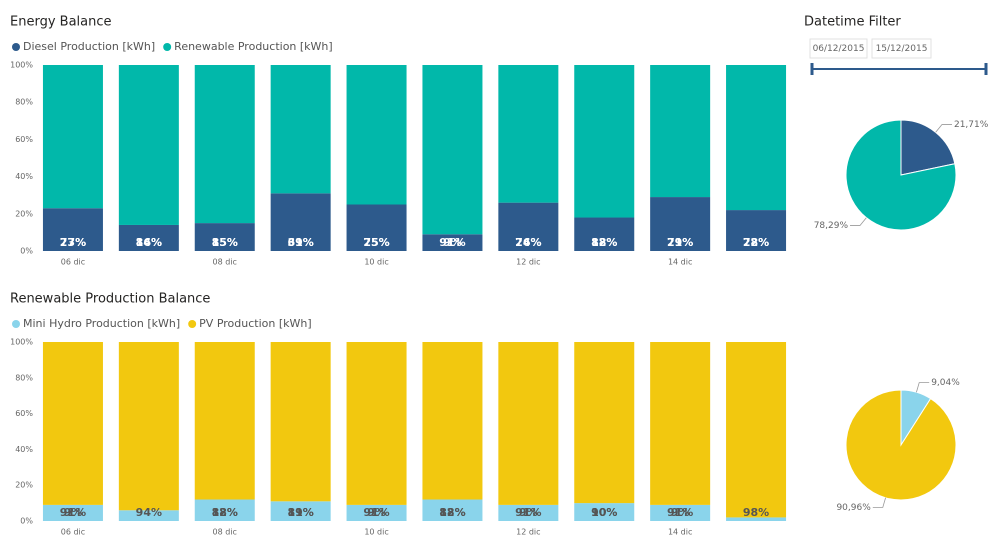 This screenshot has height=546, width=1000. I want to click on data-label: 98%, so click(756, 512).